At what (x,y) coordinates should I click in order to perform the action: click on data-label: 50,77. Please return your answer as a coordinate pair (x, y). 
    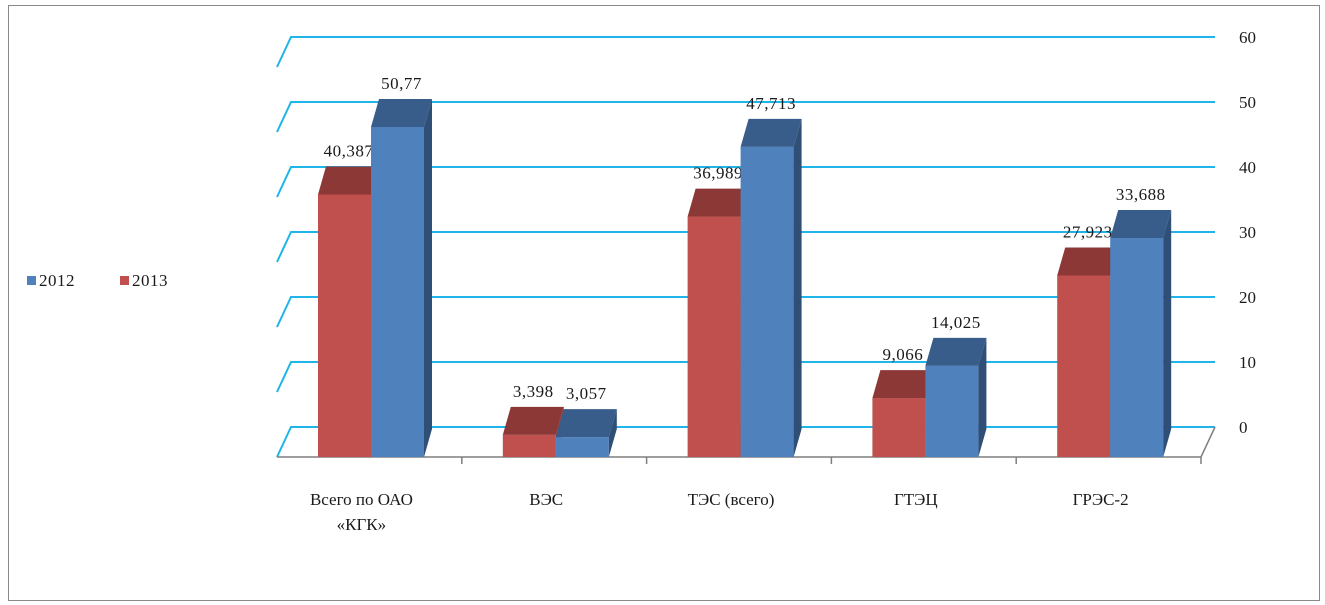
    Looking at the image, I should click on (401, 83).